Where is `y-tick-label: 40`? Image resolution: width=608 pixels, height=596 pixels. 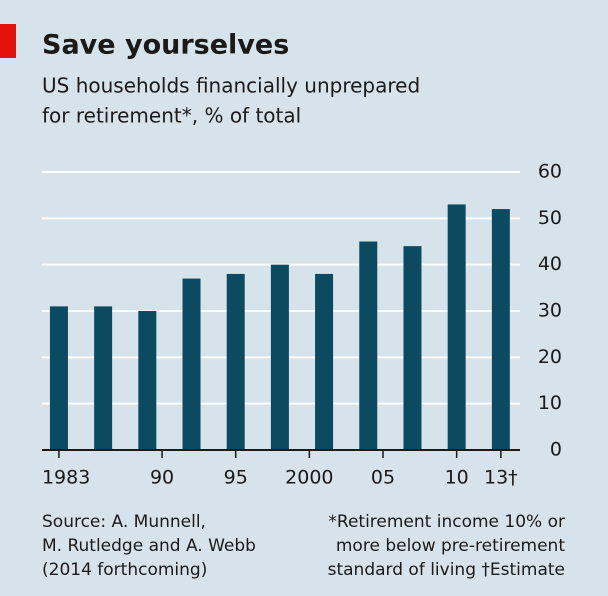 y-tick-label: 40 is located at coordinates (550, 264).